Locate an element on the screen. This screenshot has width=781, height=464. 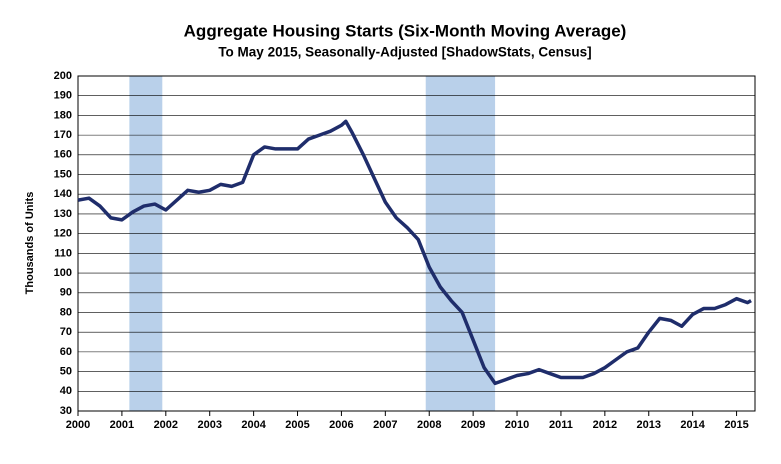
y-tick-label: 160 is located at coordinates (63, 155).